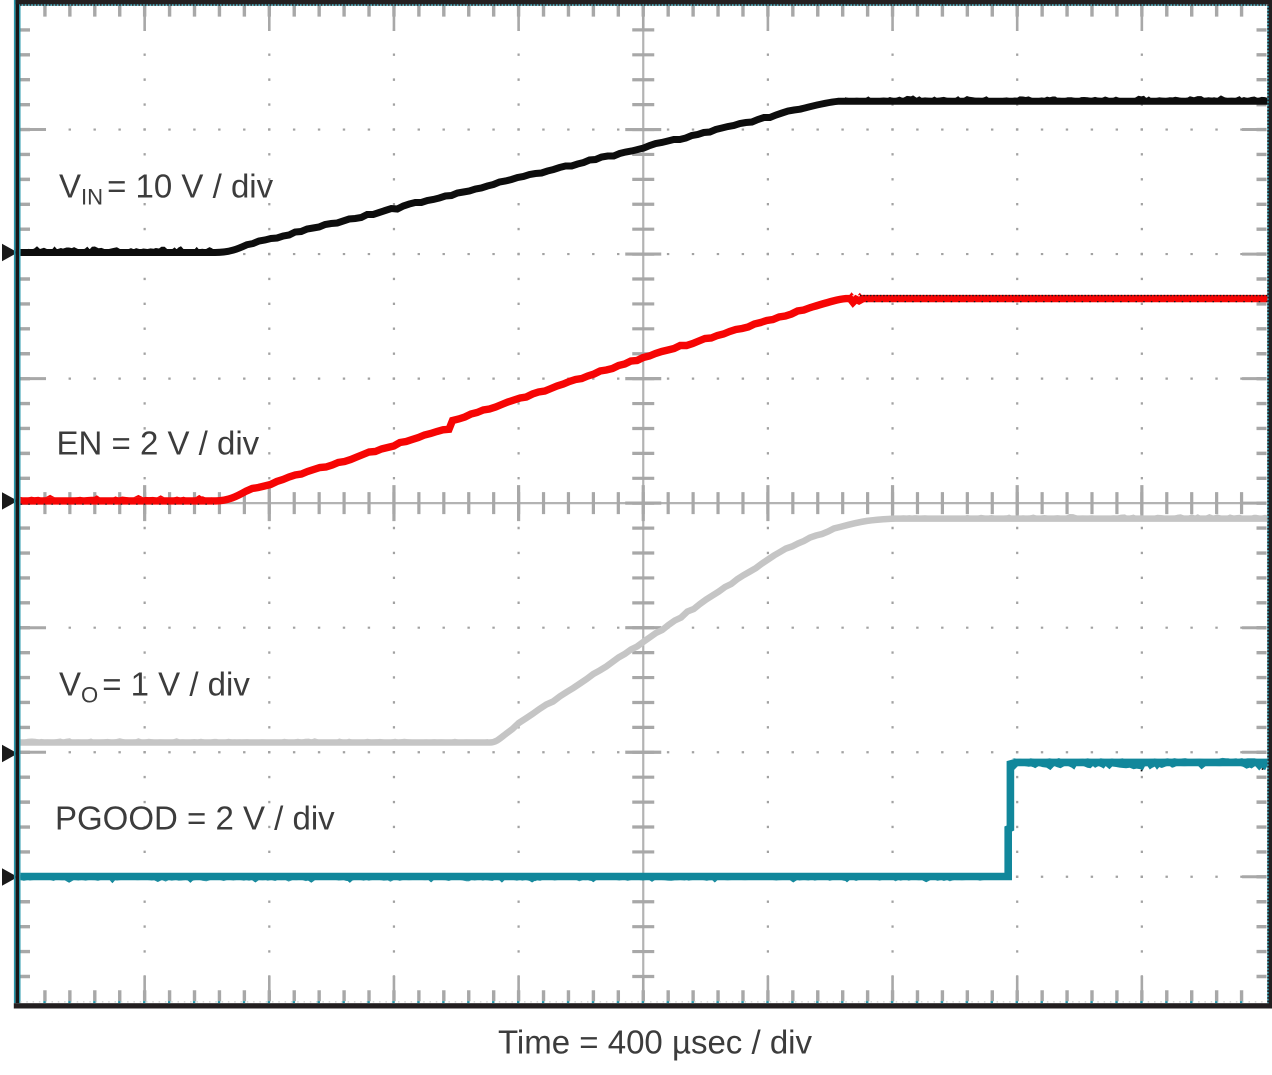 The image size is (1272, 1075). I want to click on svg-text: EN = 2 V / div, so click(158, 443).